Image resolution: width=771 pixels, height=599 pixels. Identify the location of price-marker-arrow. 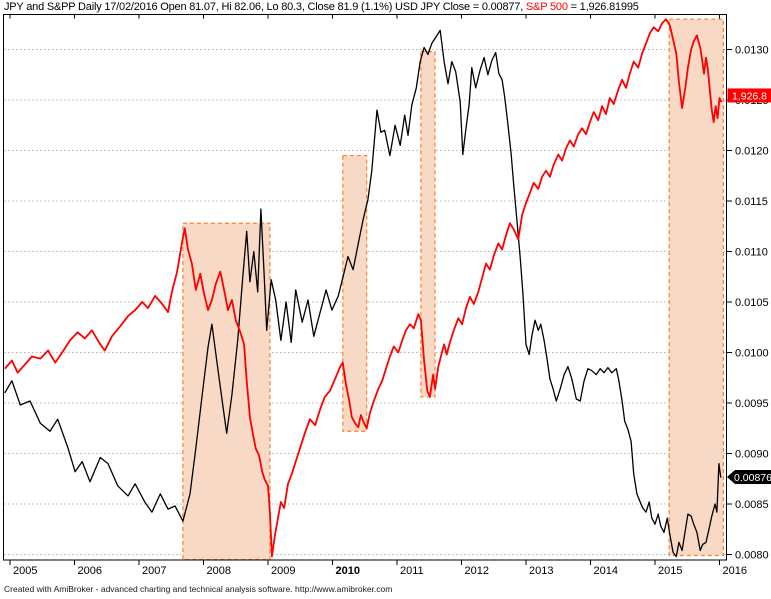
(731, 477).